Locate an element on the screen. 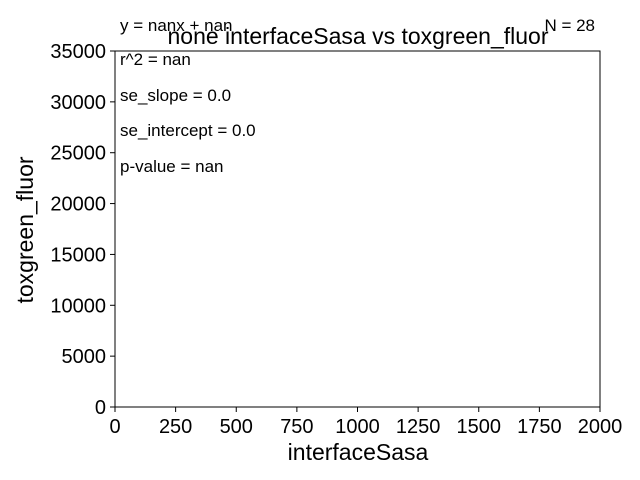 The width and height of the screenshot is (640, 480). y-tick-label: 25000 is located at coordinates (78, 154).